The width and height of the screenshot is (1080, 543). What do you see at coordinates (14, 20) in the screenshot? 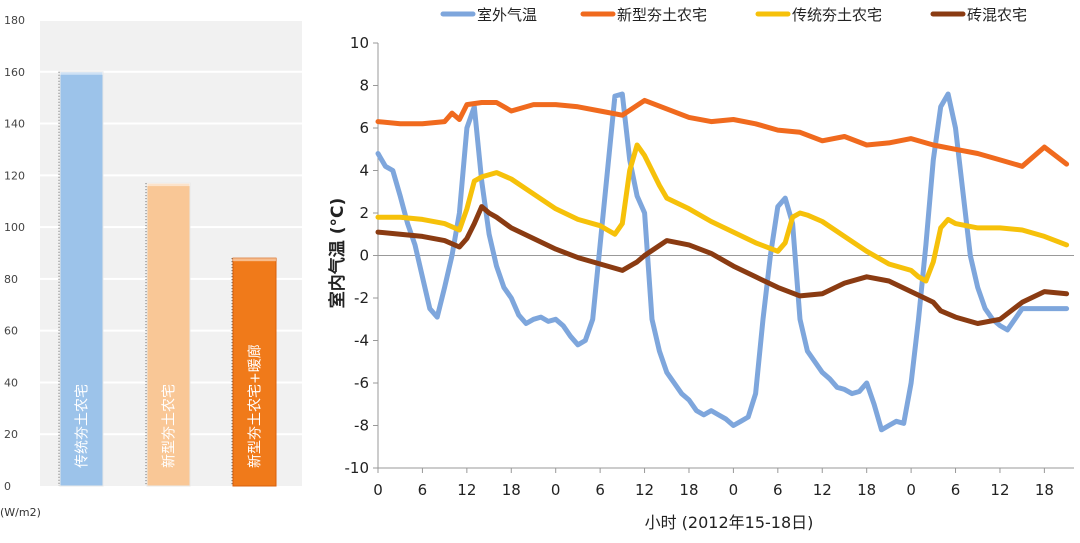
I see `bar-y-tick-label: 180` at bounding box center [14, 20].